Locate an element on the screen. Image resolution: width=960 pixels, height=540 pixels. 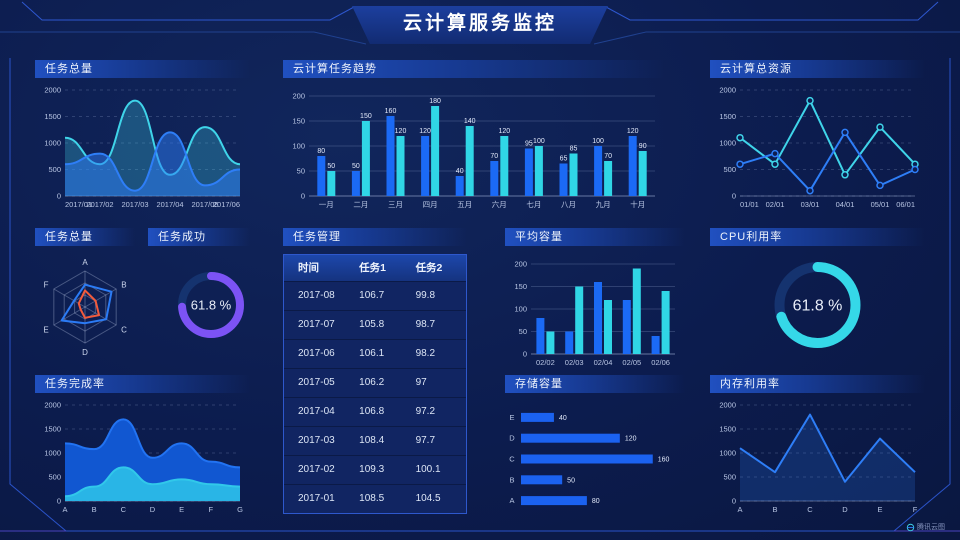
svg-text: 02/02 is located at coordinates (545, 362).